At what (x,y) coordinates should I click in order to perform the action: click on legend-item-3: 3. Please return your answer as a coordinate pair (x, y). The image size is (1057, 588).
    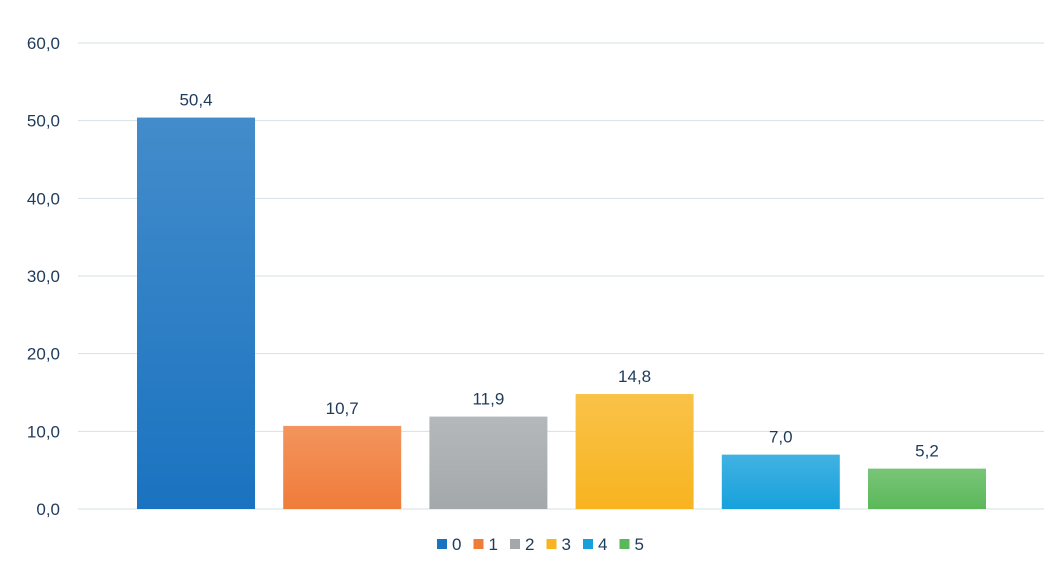
    Looking at the image, I should click on (558, 544).